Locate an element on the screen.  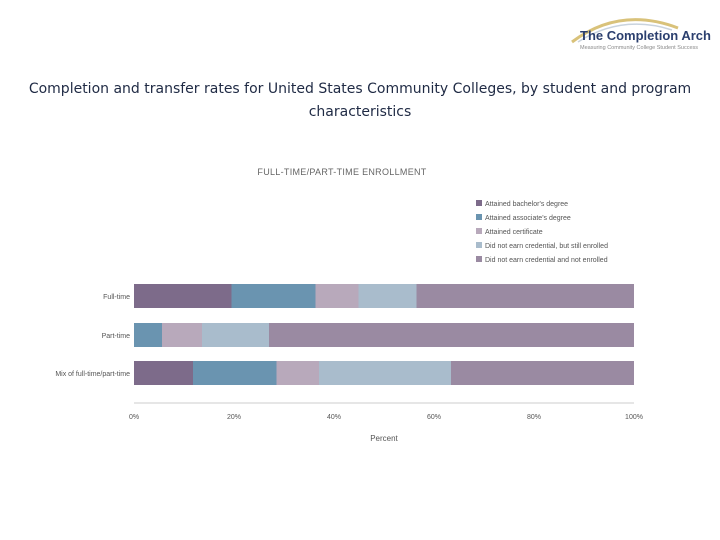
x-tick-label: 60% is located at coordinates (434, 417).